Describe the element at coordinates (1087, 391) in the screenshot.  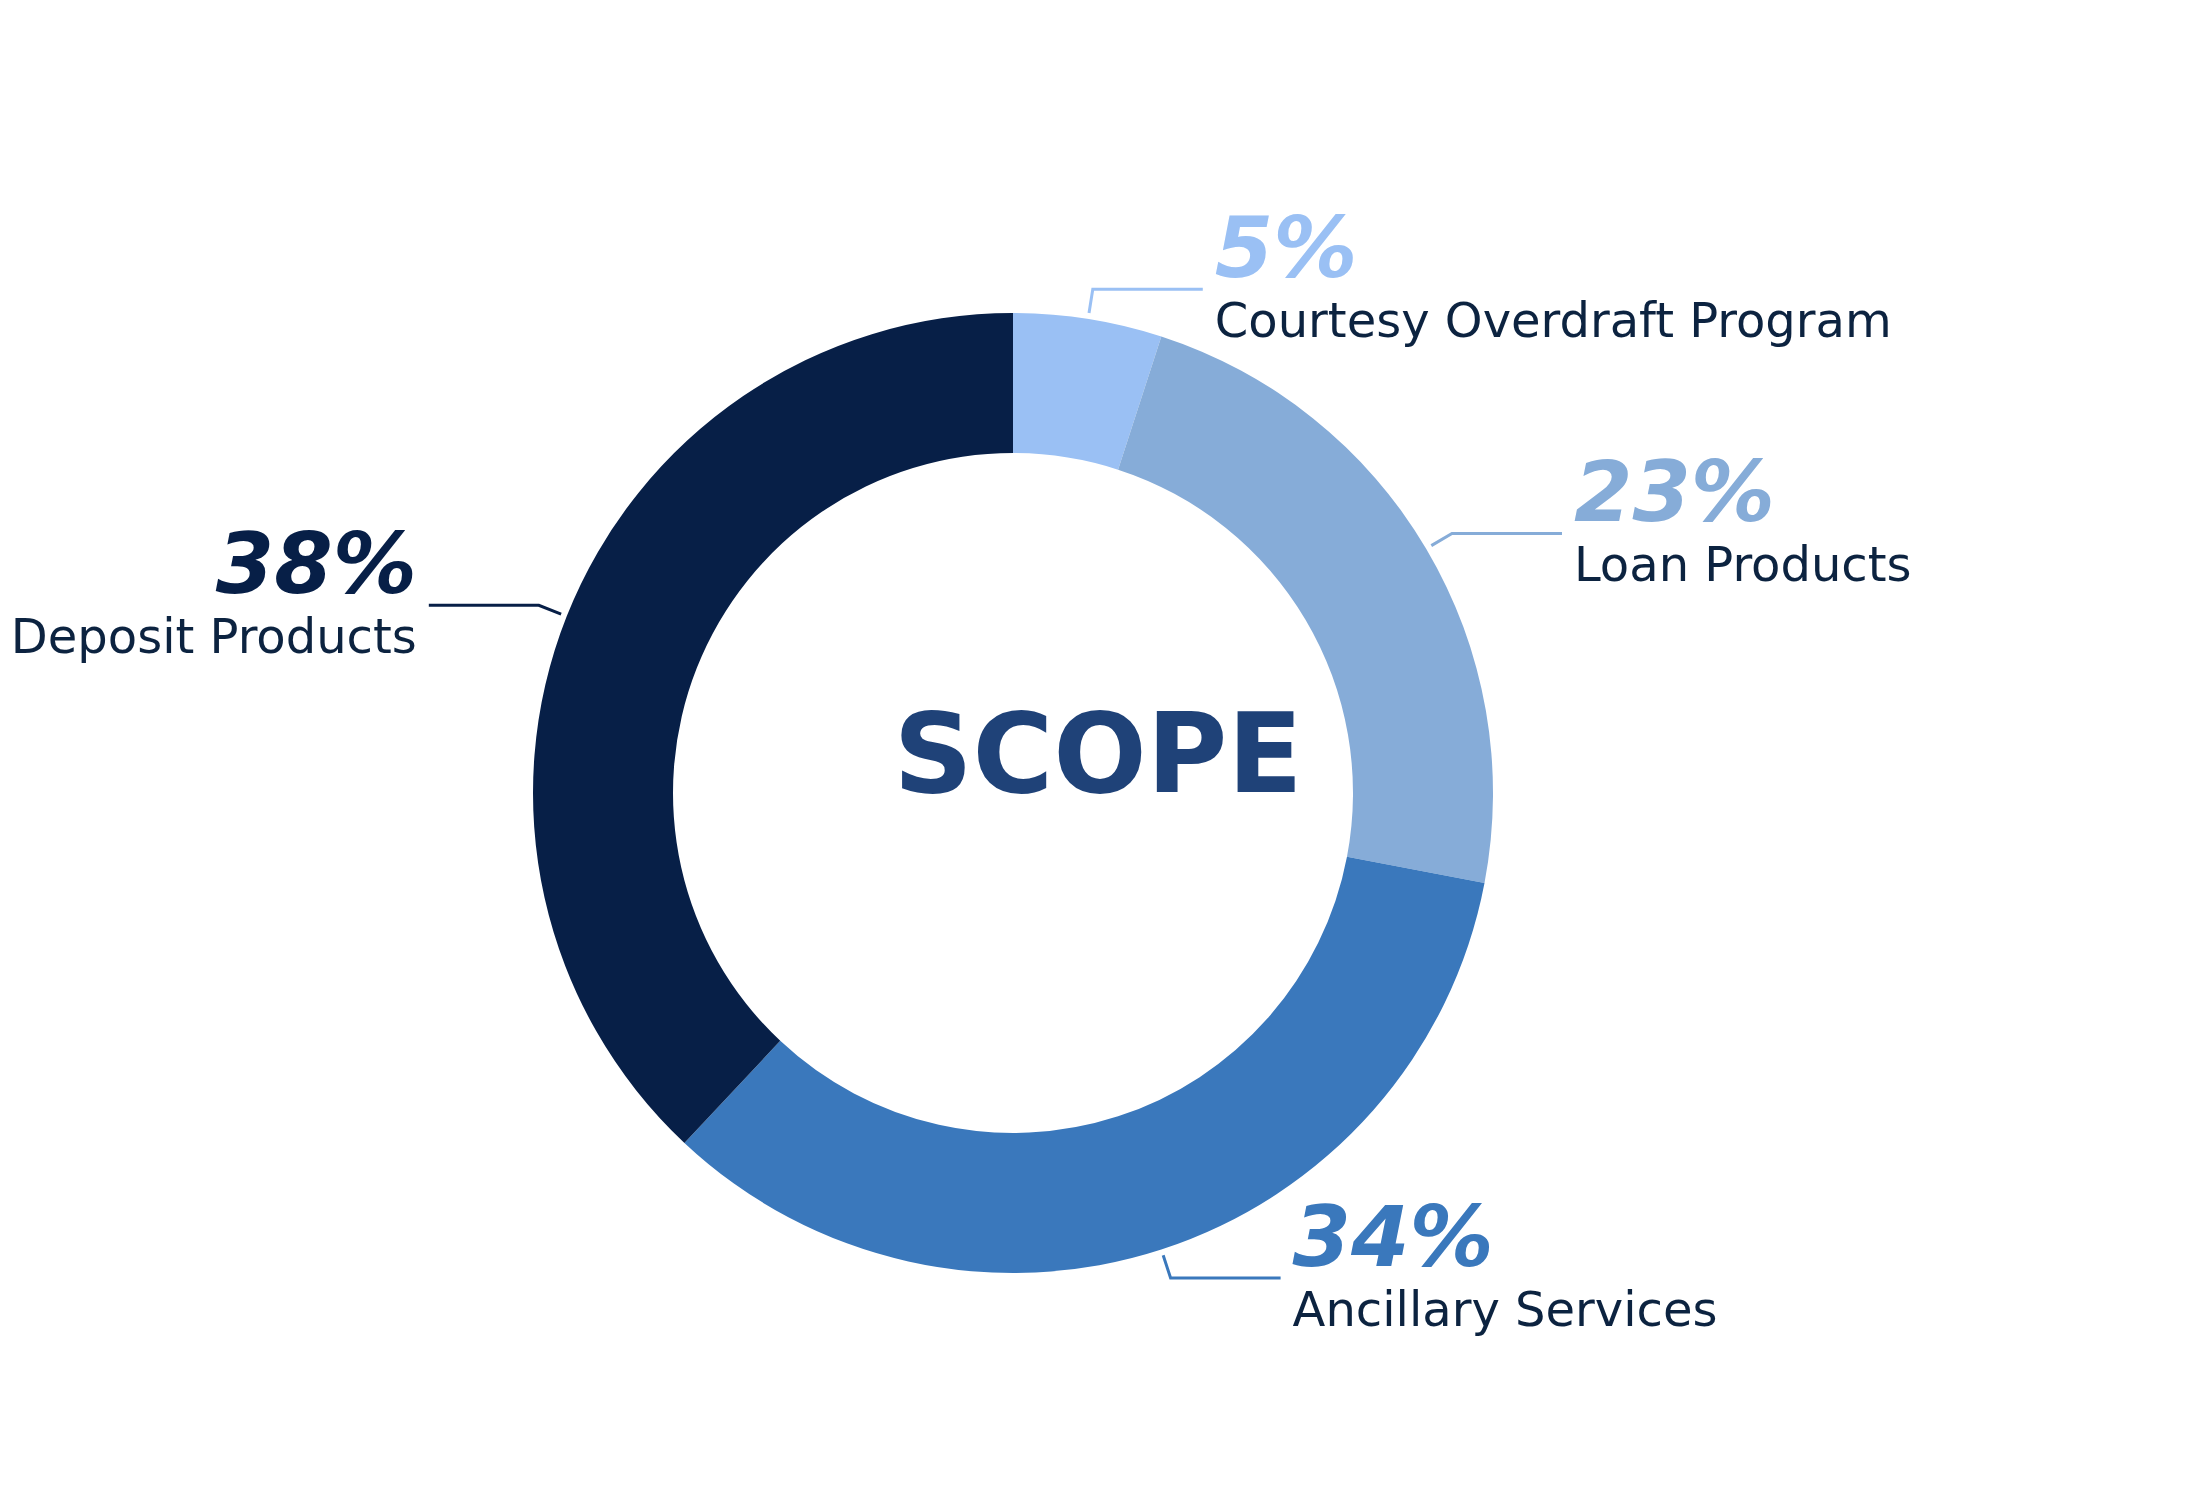
I see `donut-slice` at that location.